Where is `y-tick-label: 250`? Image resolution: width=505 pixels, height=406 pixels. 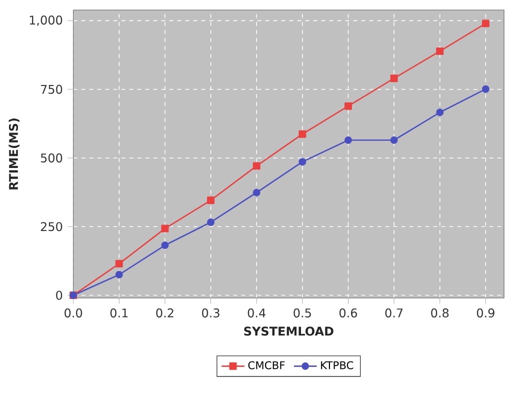
y-tick-label: 250 is located at coordinates (51, 227).